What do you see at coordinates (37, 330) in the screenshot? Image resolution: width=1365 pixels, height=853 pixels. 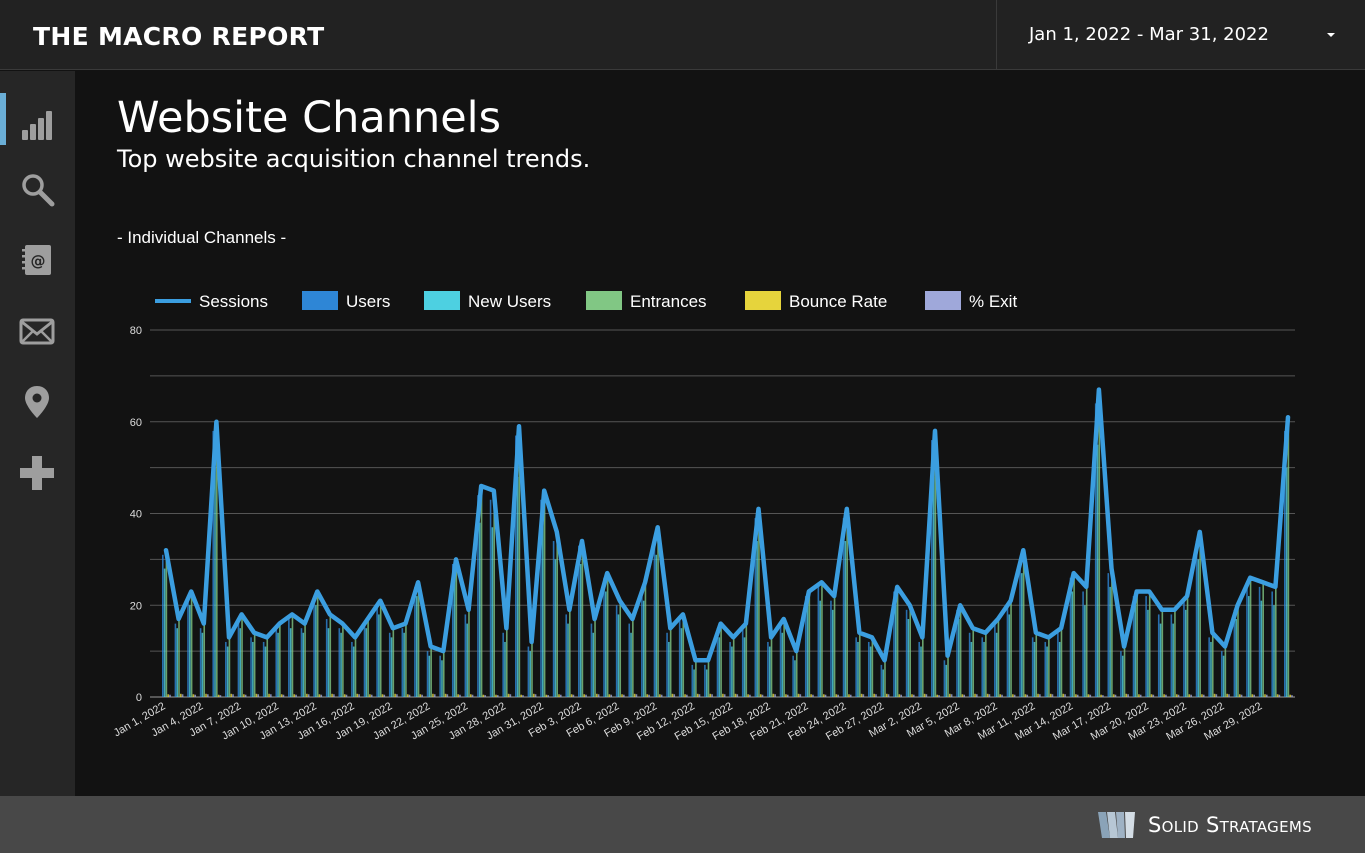 I see `nav-item-email` at bounding box center [37, 330].